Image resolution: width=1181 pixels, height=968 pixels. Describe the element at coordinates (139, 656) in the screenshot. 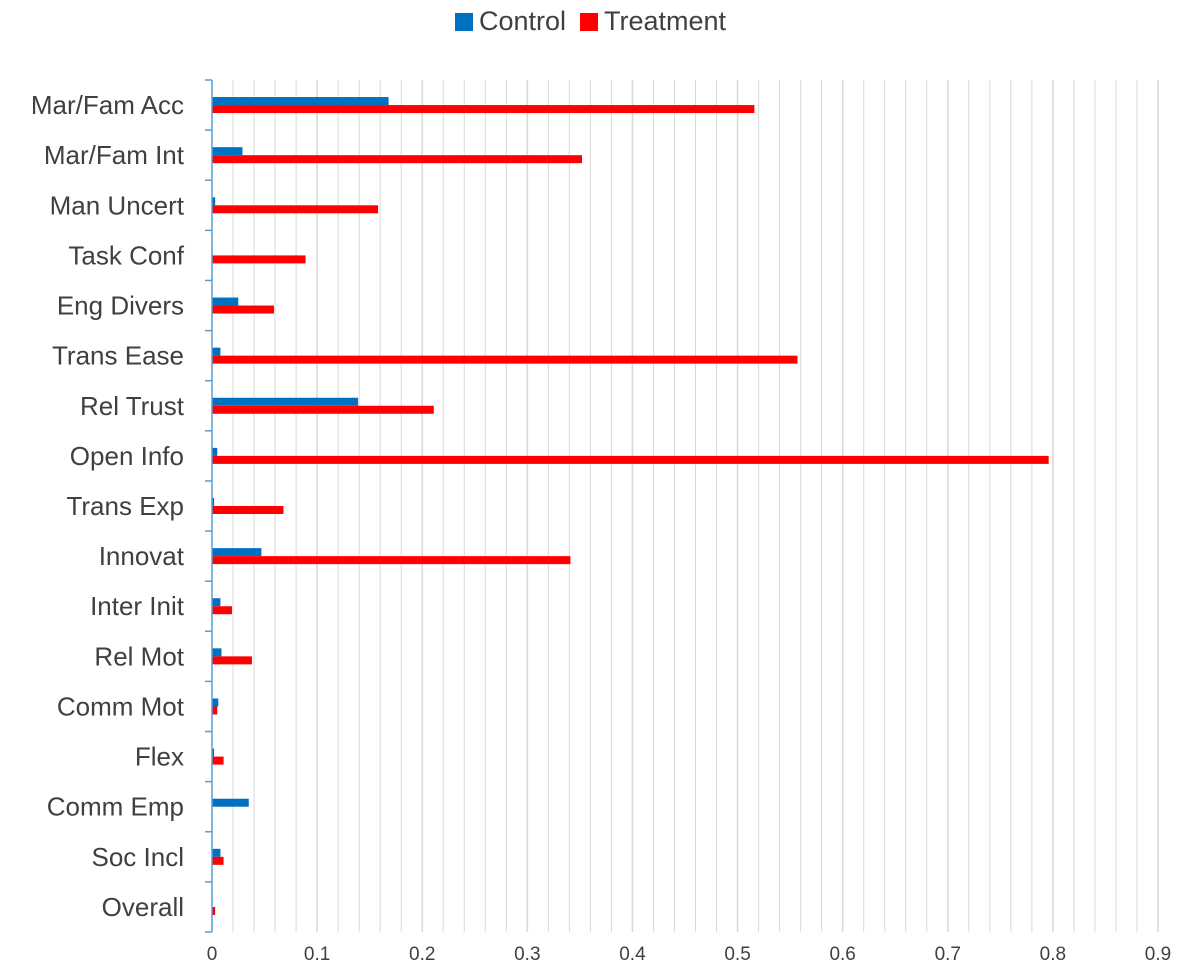

I see `category-label: Rel Mot` at that location.